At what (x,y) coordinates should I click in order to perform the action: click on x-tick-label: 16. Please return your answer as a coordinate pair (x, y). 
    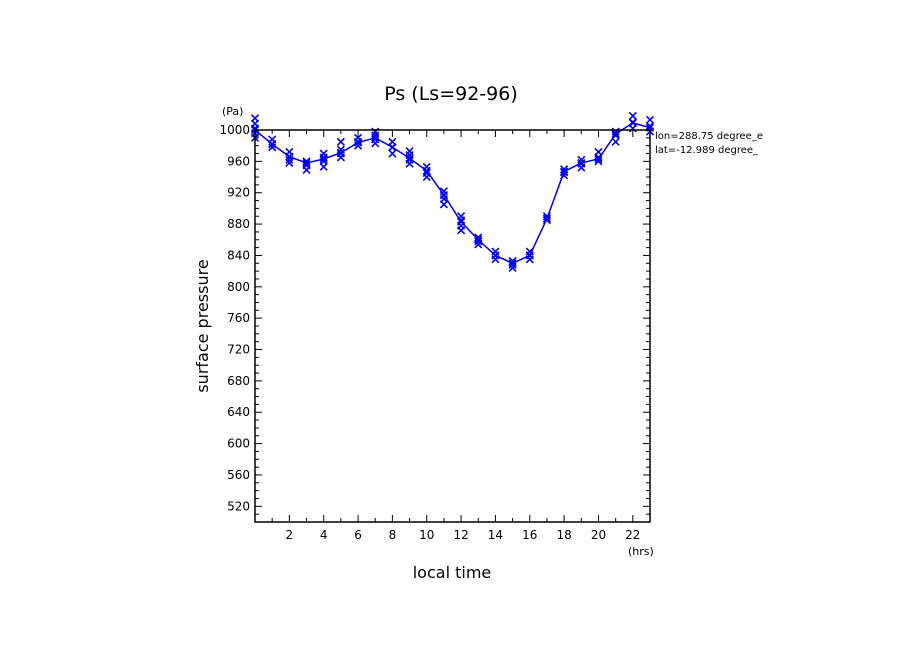
    Looking at the image, I should click on (529, 535).